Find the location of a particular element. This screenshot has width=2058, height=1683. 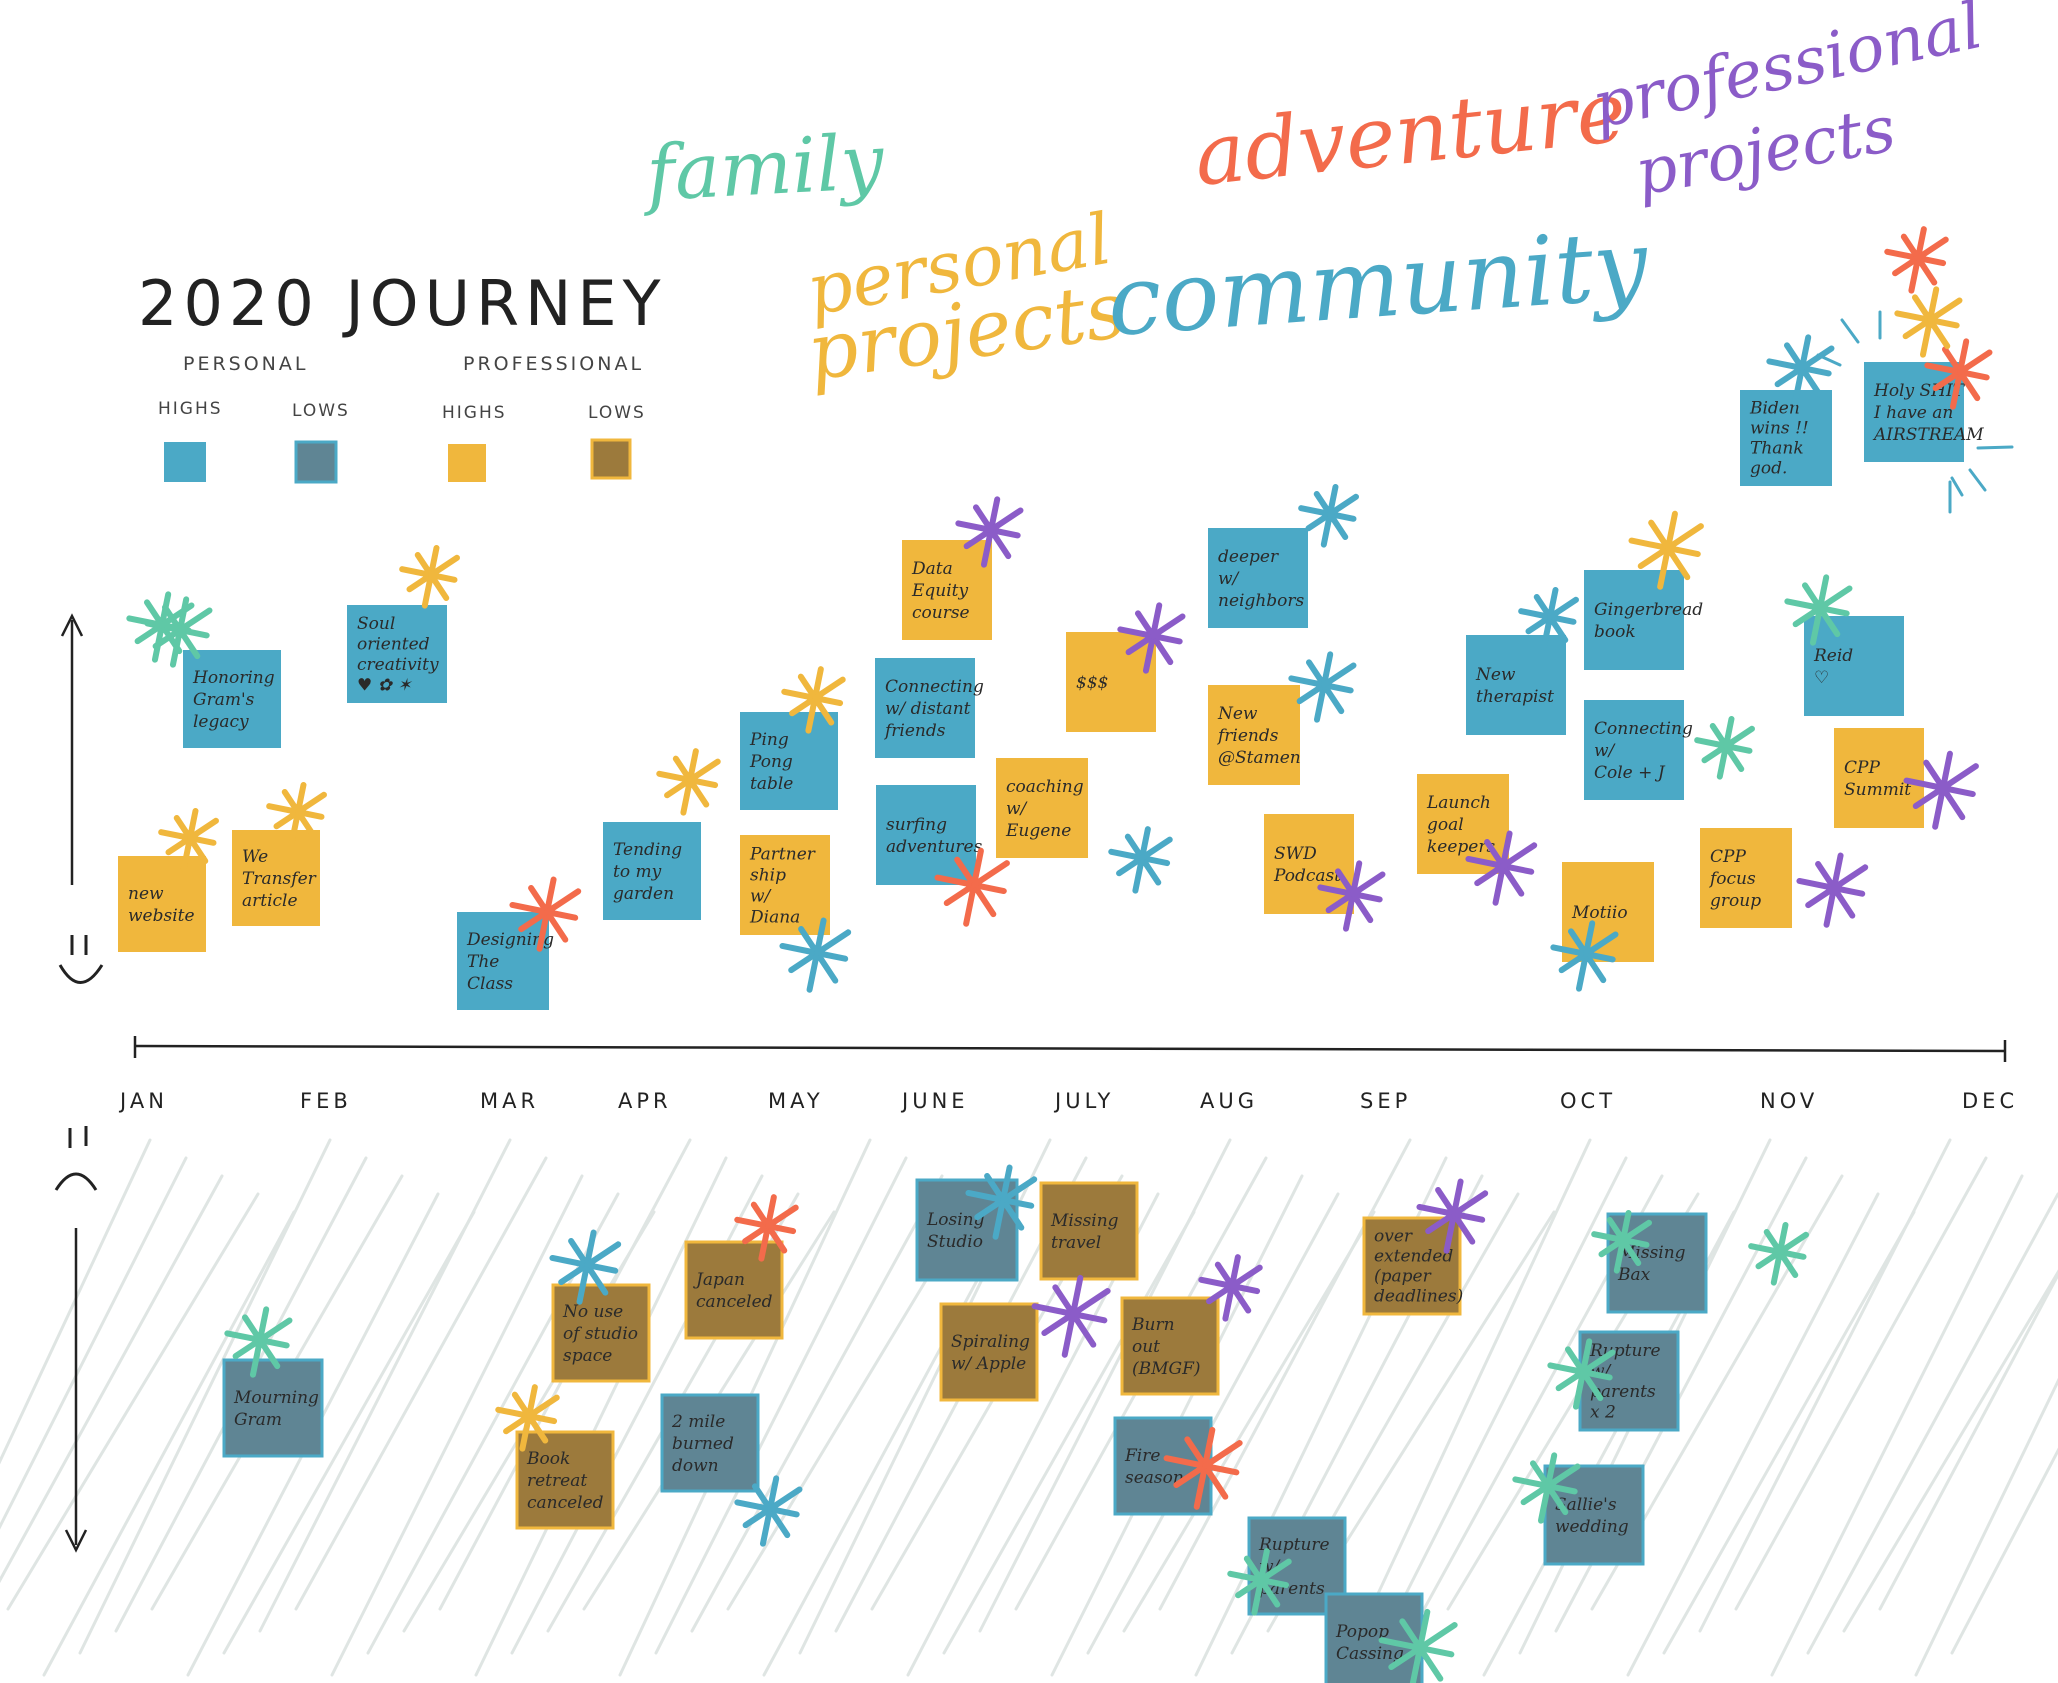

sticky-note-line: (paper is located at coordinates (1403, 1277).